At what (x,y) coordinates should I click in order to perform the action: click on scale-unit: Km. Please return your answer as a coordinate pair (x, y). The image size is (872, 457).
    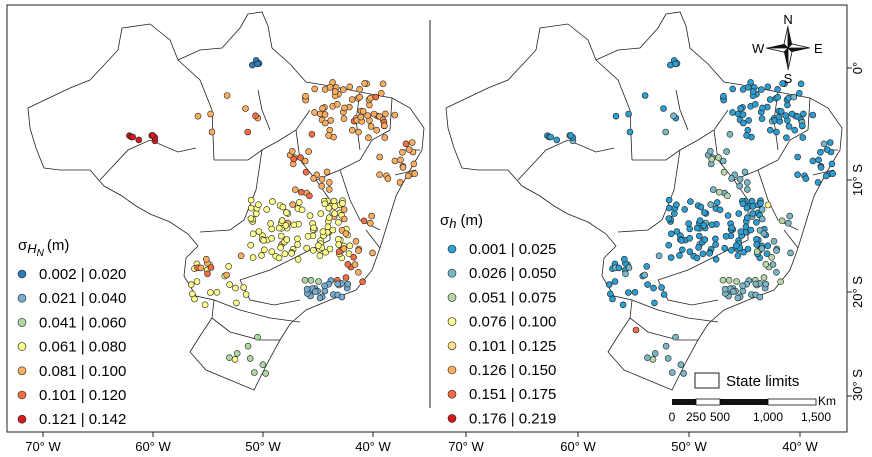
    Looking at the image, I should click on (827, 401).